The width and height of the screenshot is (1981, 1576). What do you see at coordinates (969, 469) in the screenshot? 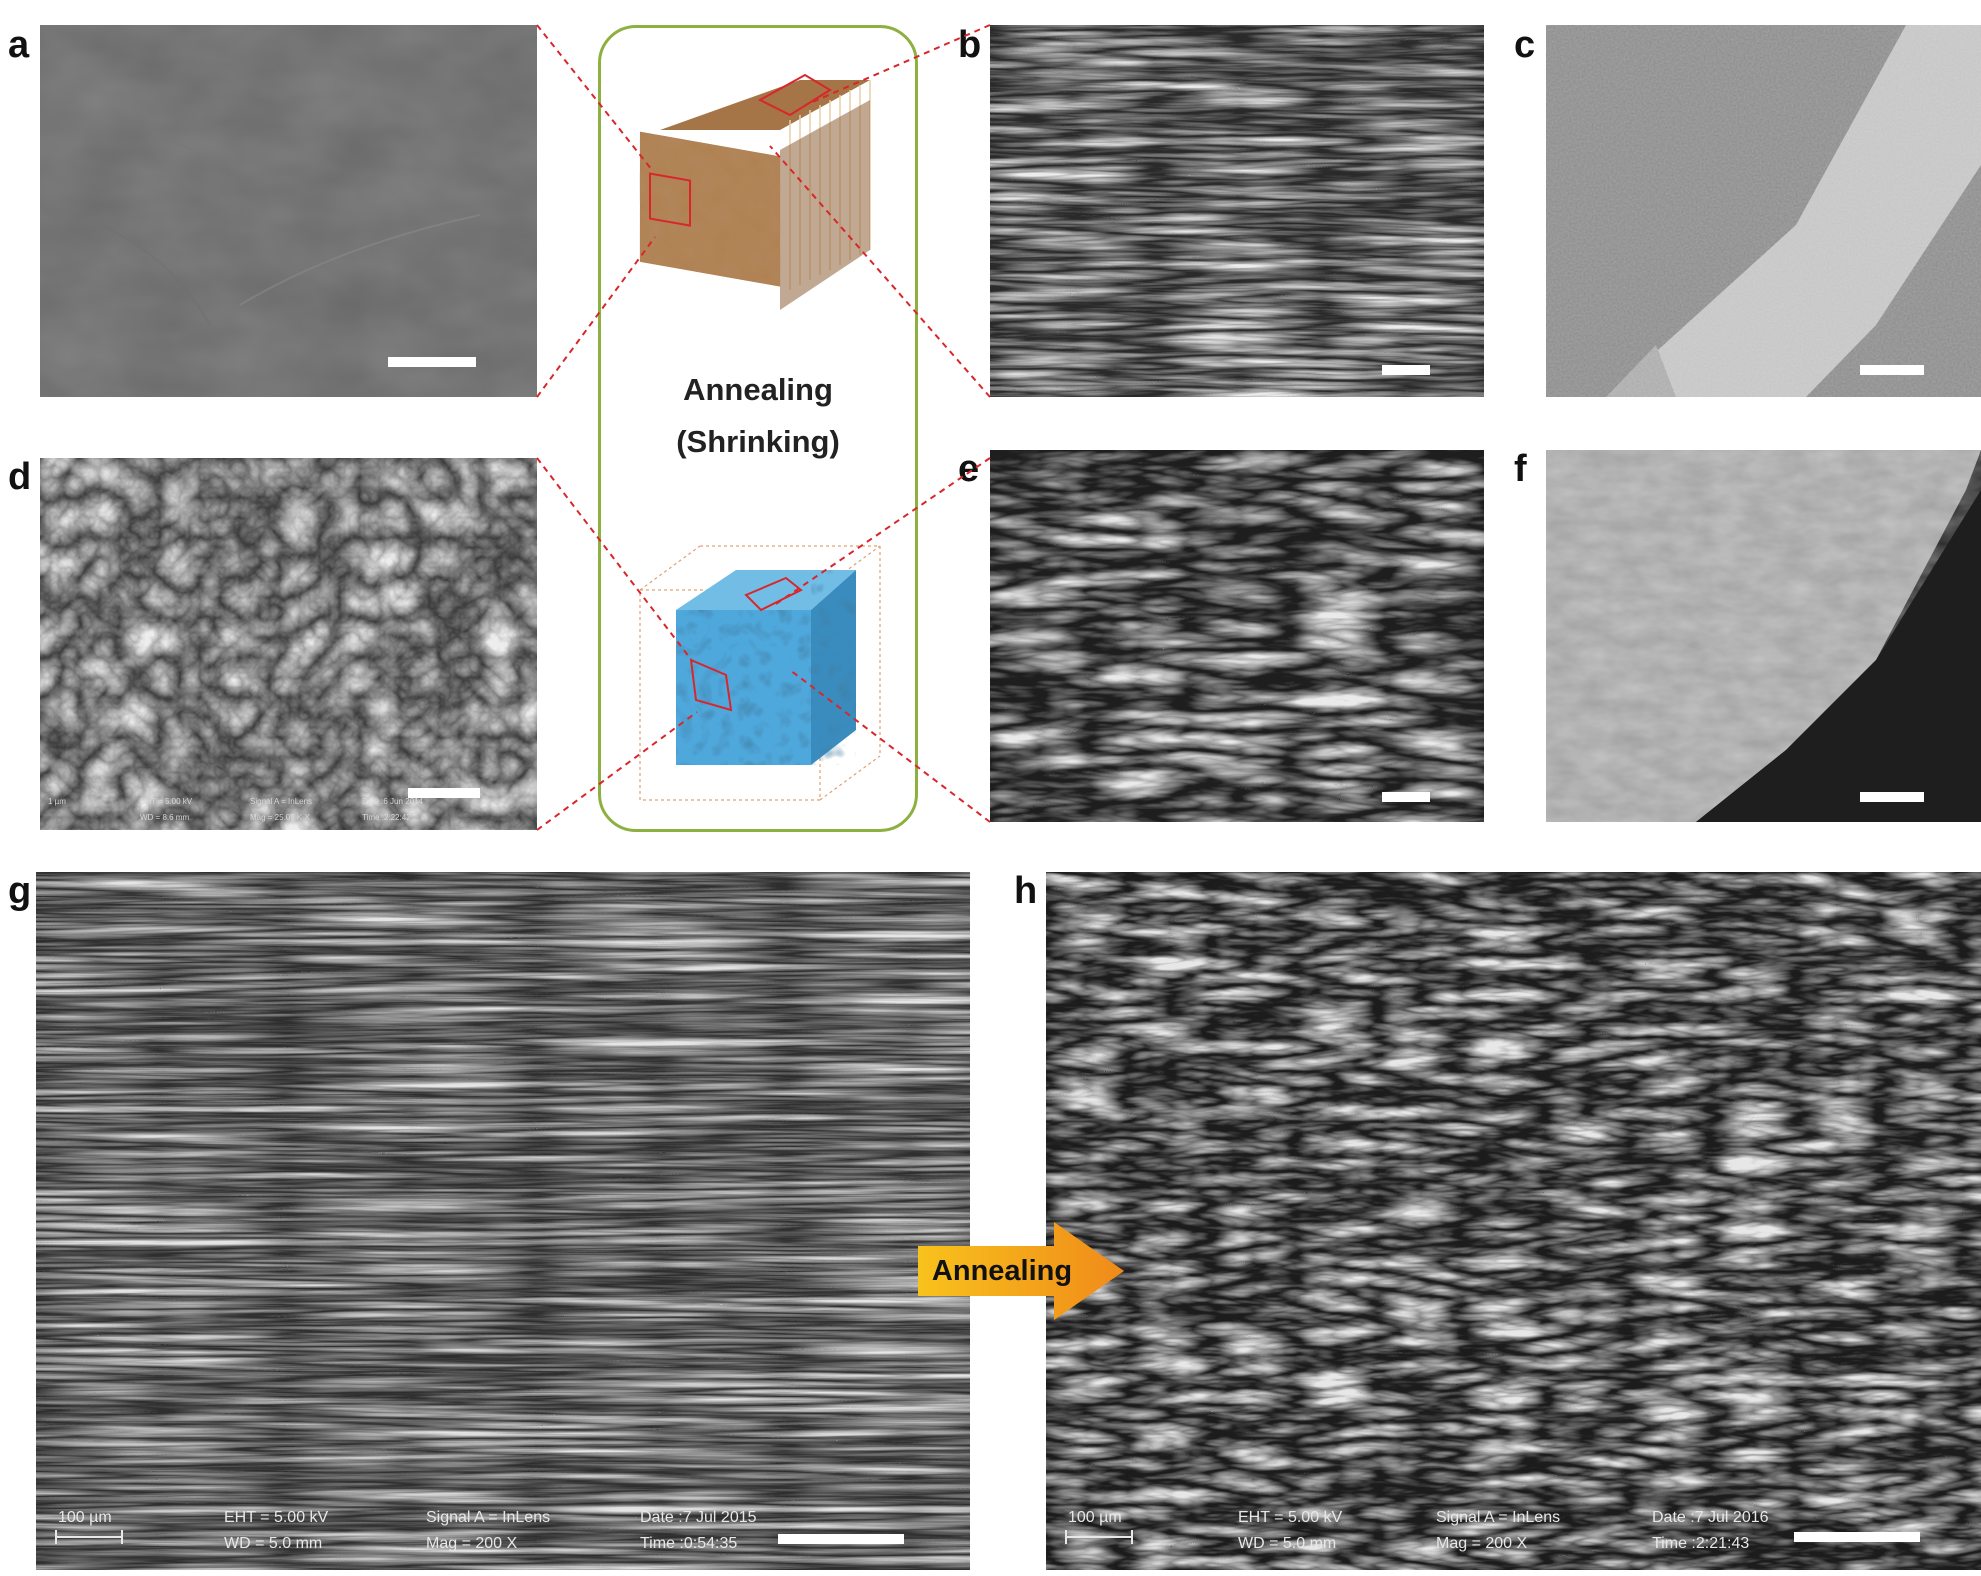
I see `panel-label-e: e` at bounding box center [969, 469].